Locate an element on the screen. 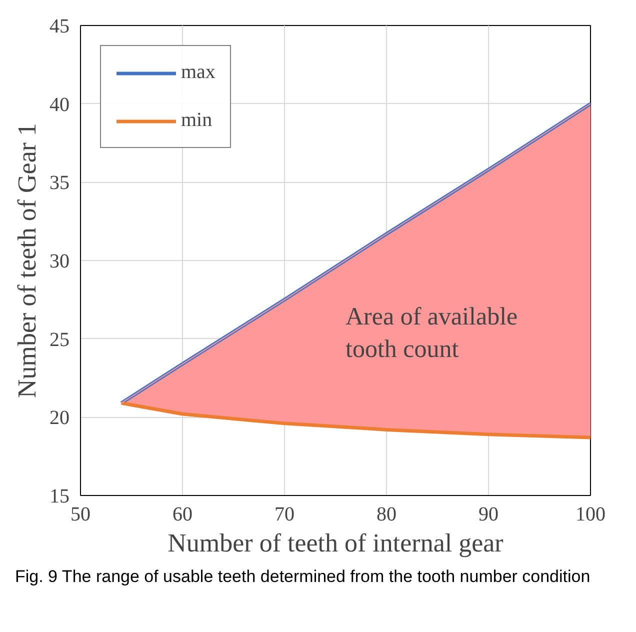  x-tick-label: 50 is located at coordinates (80, 515).